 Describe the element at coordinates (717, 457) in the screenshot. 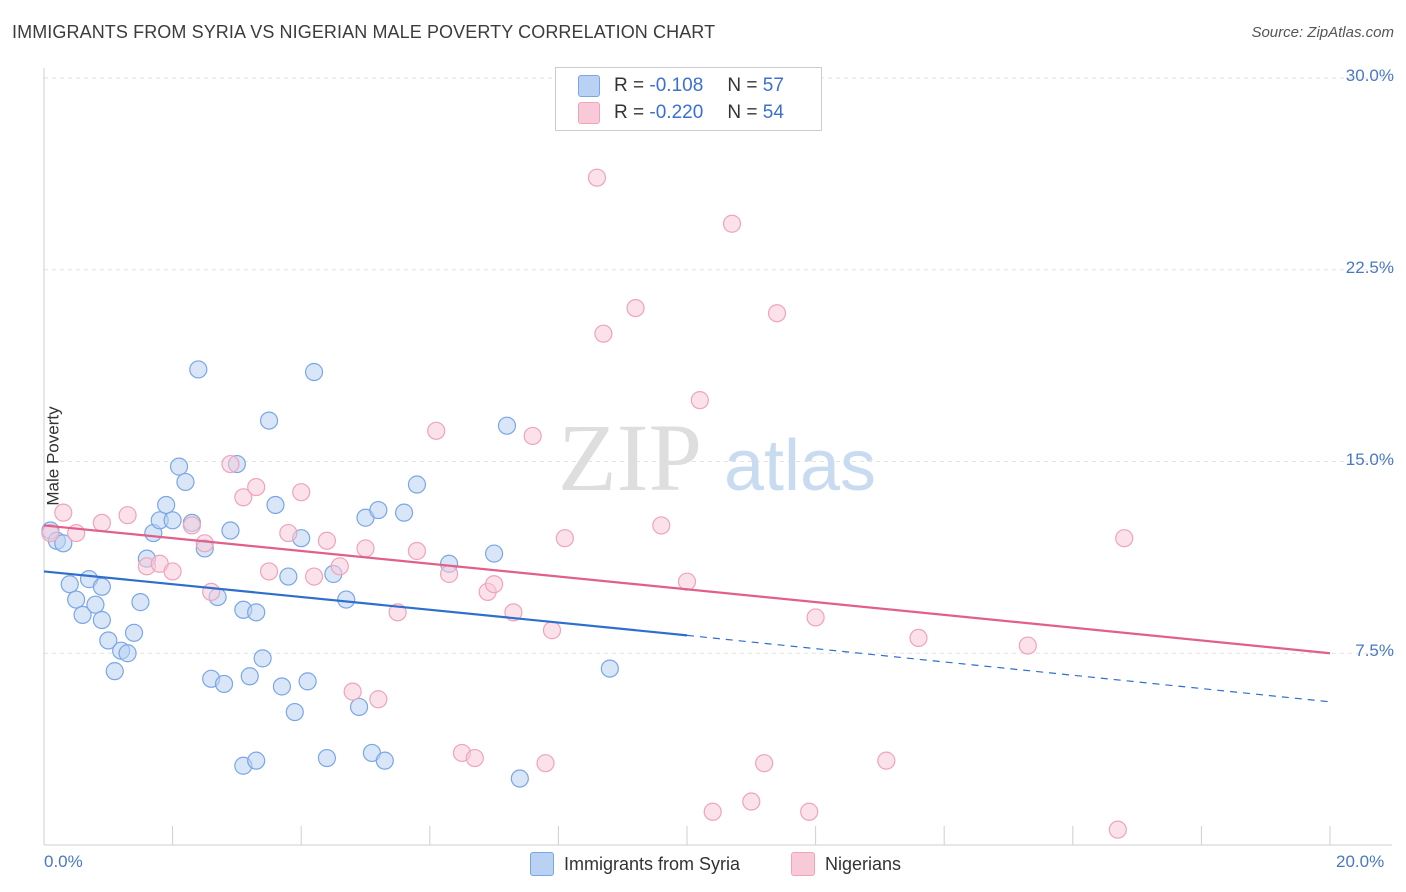

I see `watermark: ZIP atlas` at that location.